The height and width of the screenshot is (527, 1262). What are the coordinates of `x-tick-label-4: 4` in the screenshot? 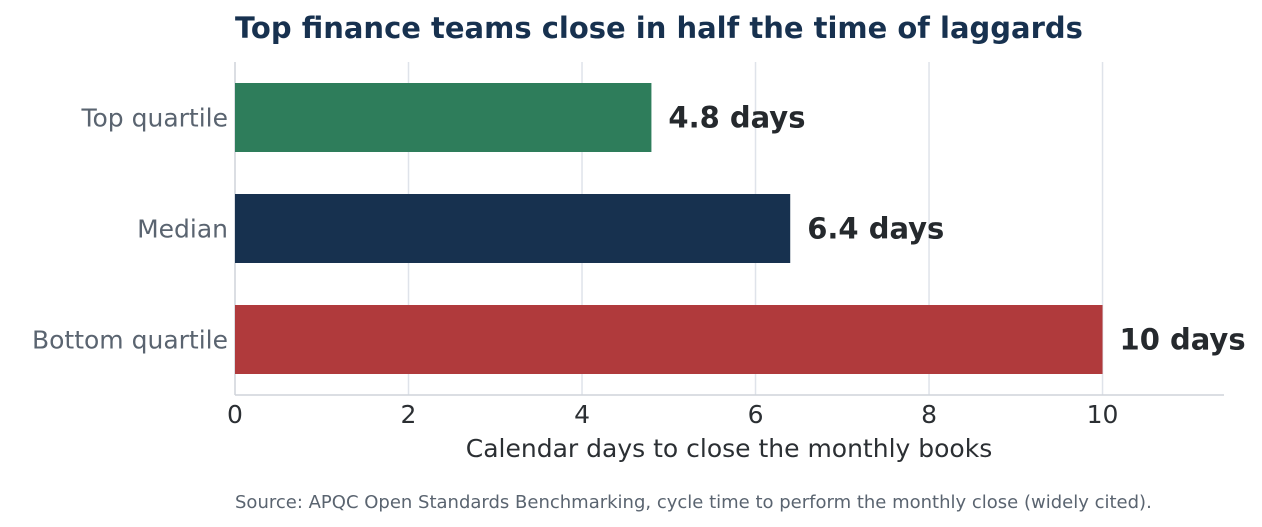 It's located at (582, 414).